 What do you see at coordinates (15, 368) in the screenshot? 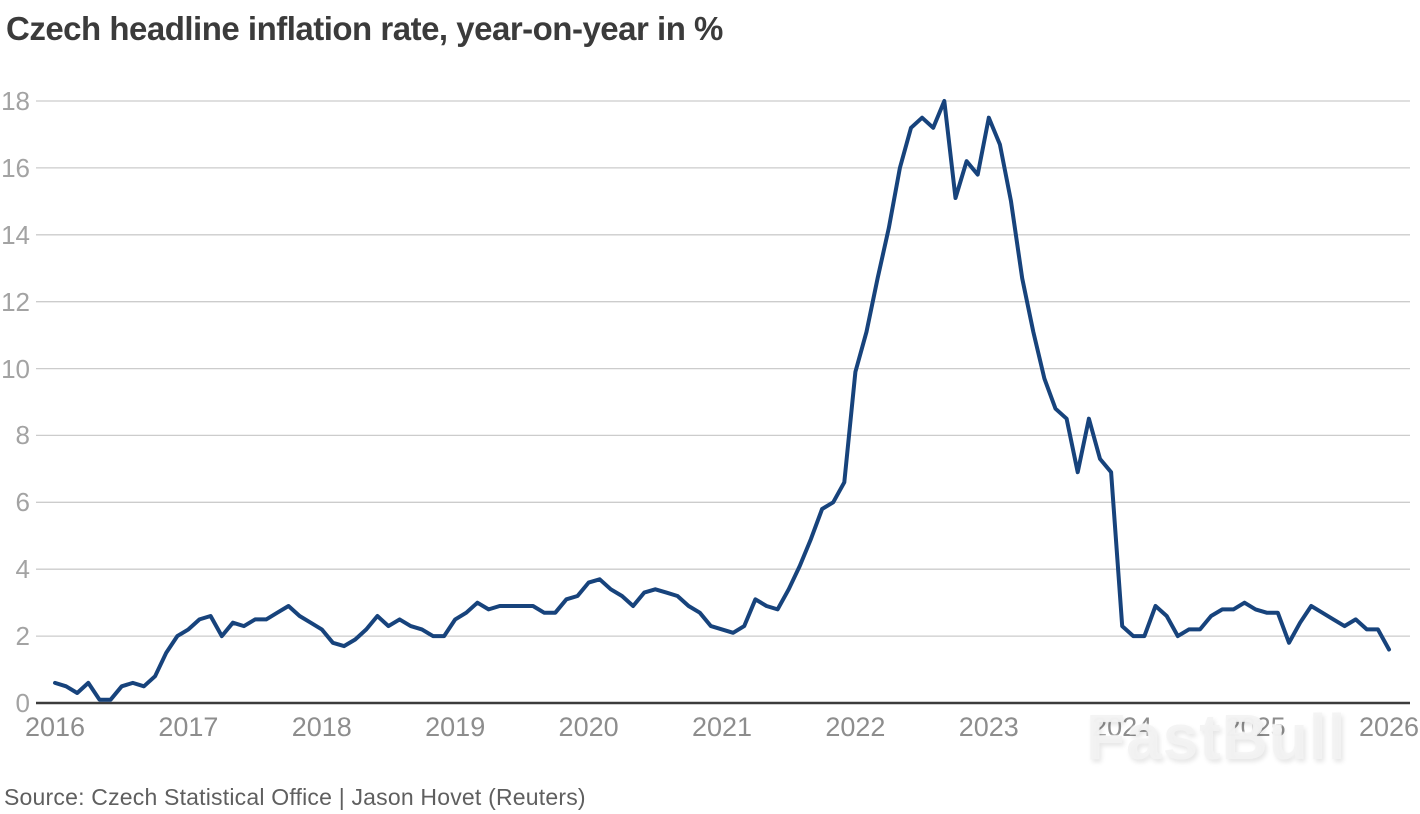
I see `y-tick-label-10: 10` at bounding box center [15, 368].